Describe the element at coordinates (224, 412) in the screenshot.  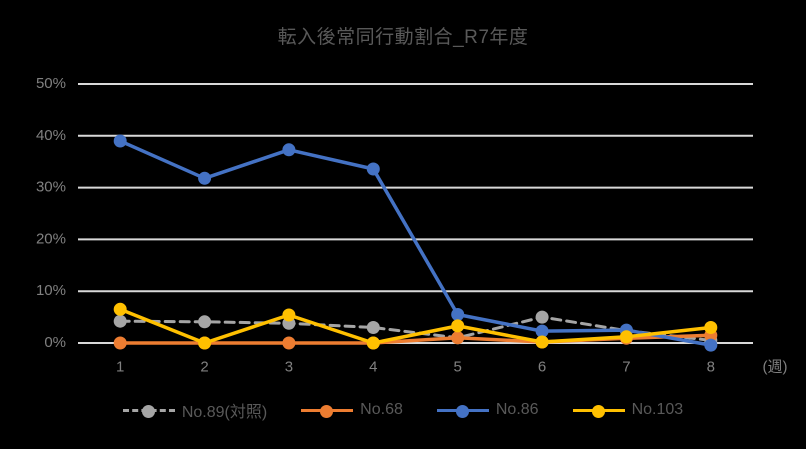
I see `legend-label: No.89(対照)` at that location.